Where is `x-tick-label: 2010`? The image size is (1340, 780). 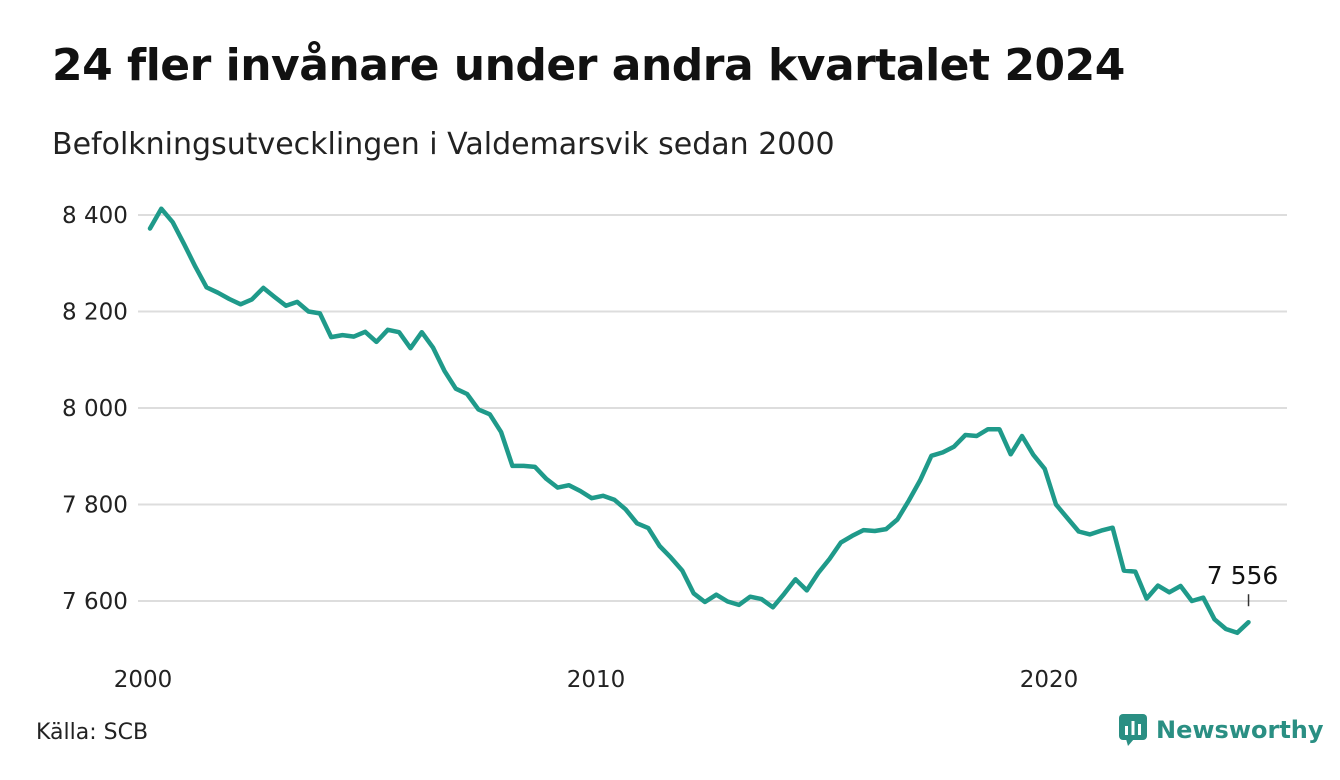
x-tick-label: 2010 is located at coordinates (596, 680).